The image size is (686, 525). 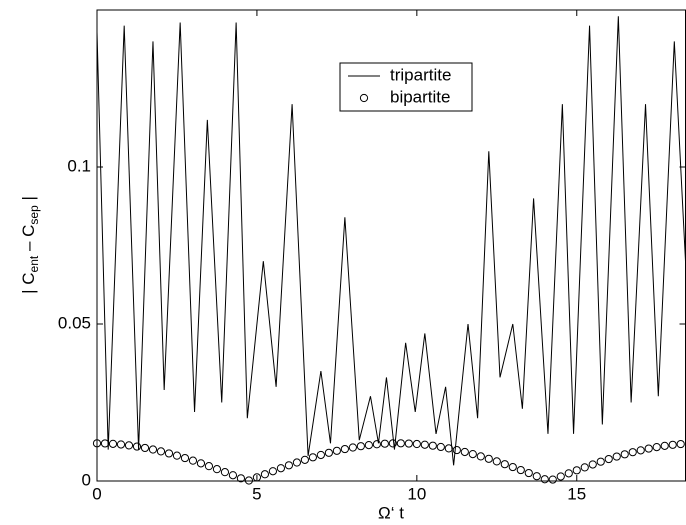 What do you see at coordinates (416, 493) in the screenshot?
I see `x-tick-label: 10` at bounding box center [416, 493].